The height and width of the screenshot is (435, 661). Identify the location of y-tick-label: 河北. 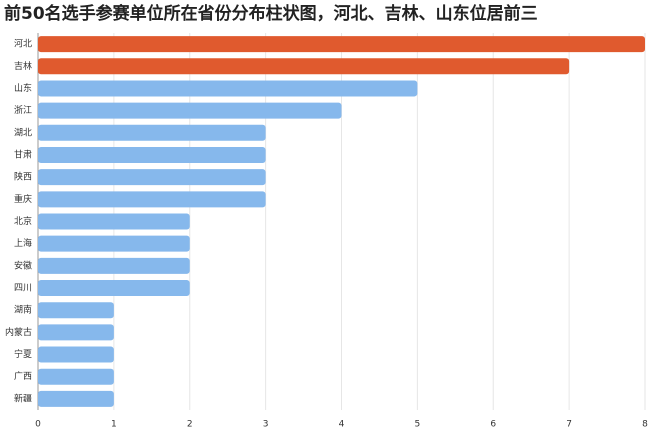
(23, 44).